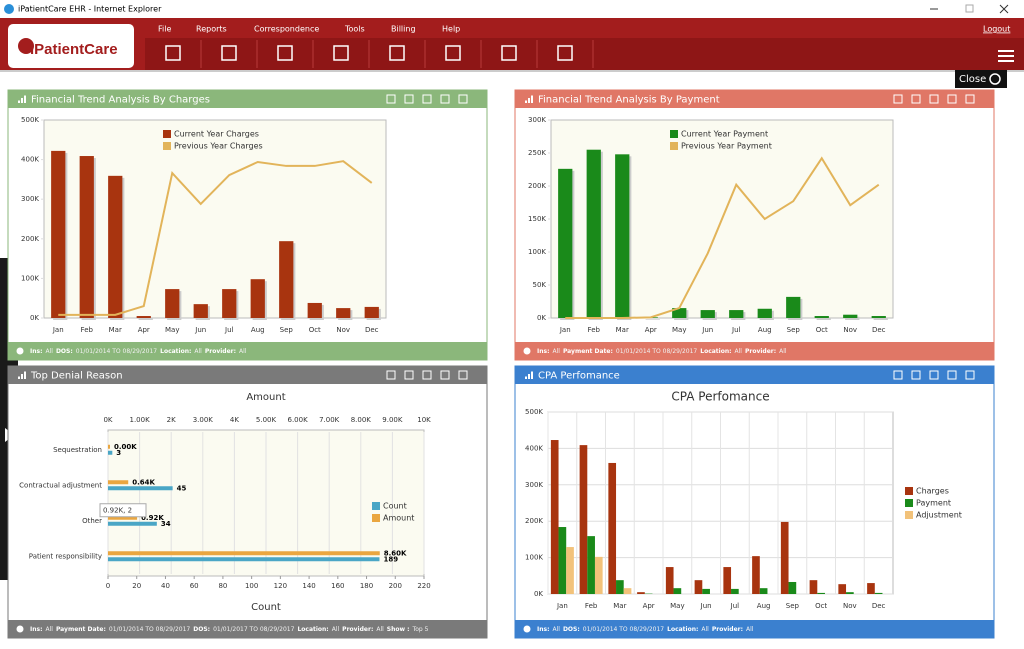 This screenshot has width=1024, height=649. Describe the element at coordinates (403, 29) in the screenshot. I see `menu-item: Billing` at that location.